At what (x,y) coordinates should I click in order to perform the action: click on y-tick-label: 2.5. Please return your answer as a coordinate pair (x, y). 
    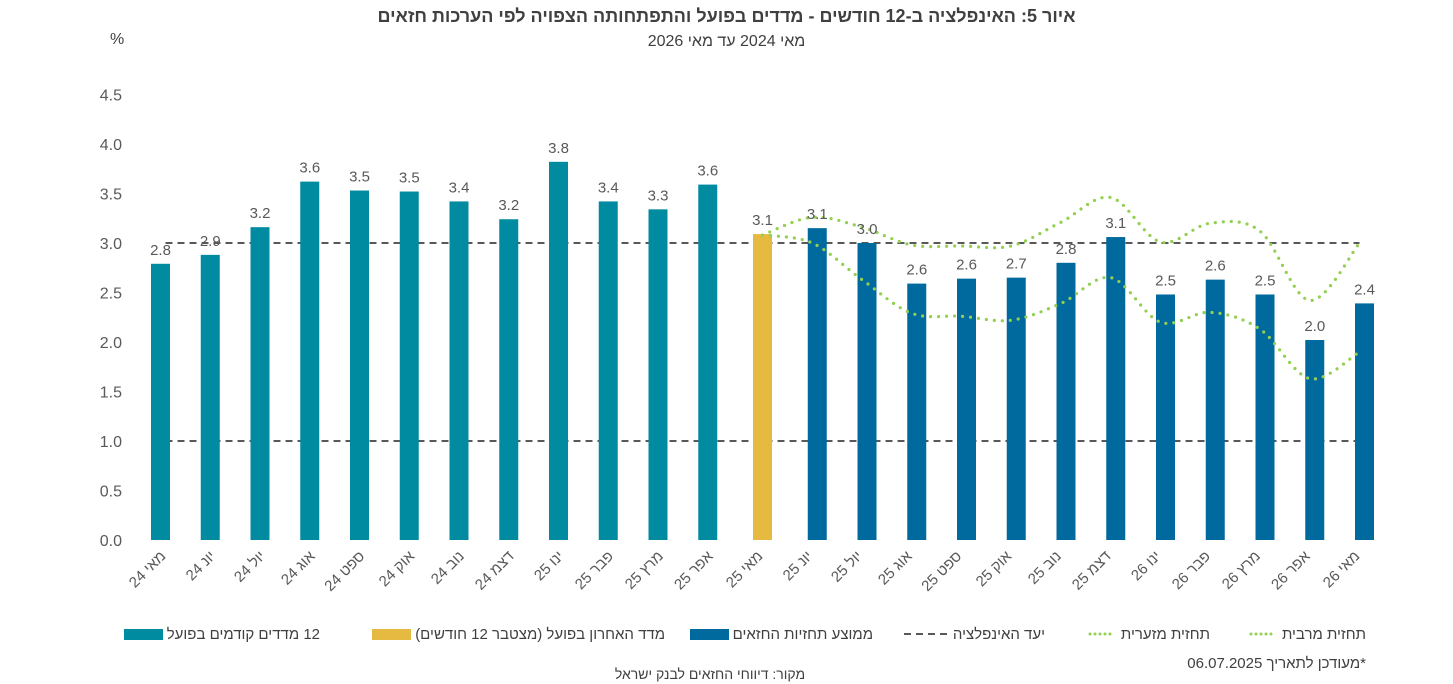
    Looking at the image, I should click on (111, 294).